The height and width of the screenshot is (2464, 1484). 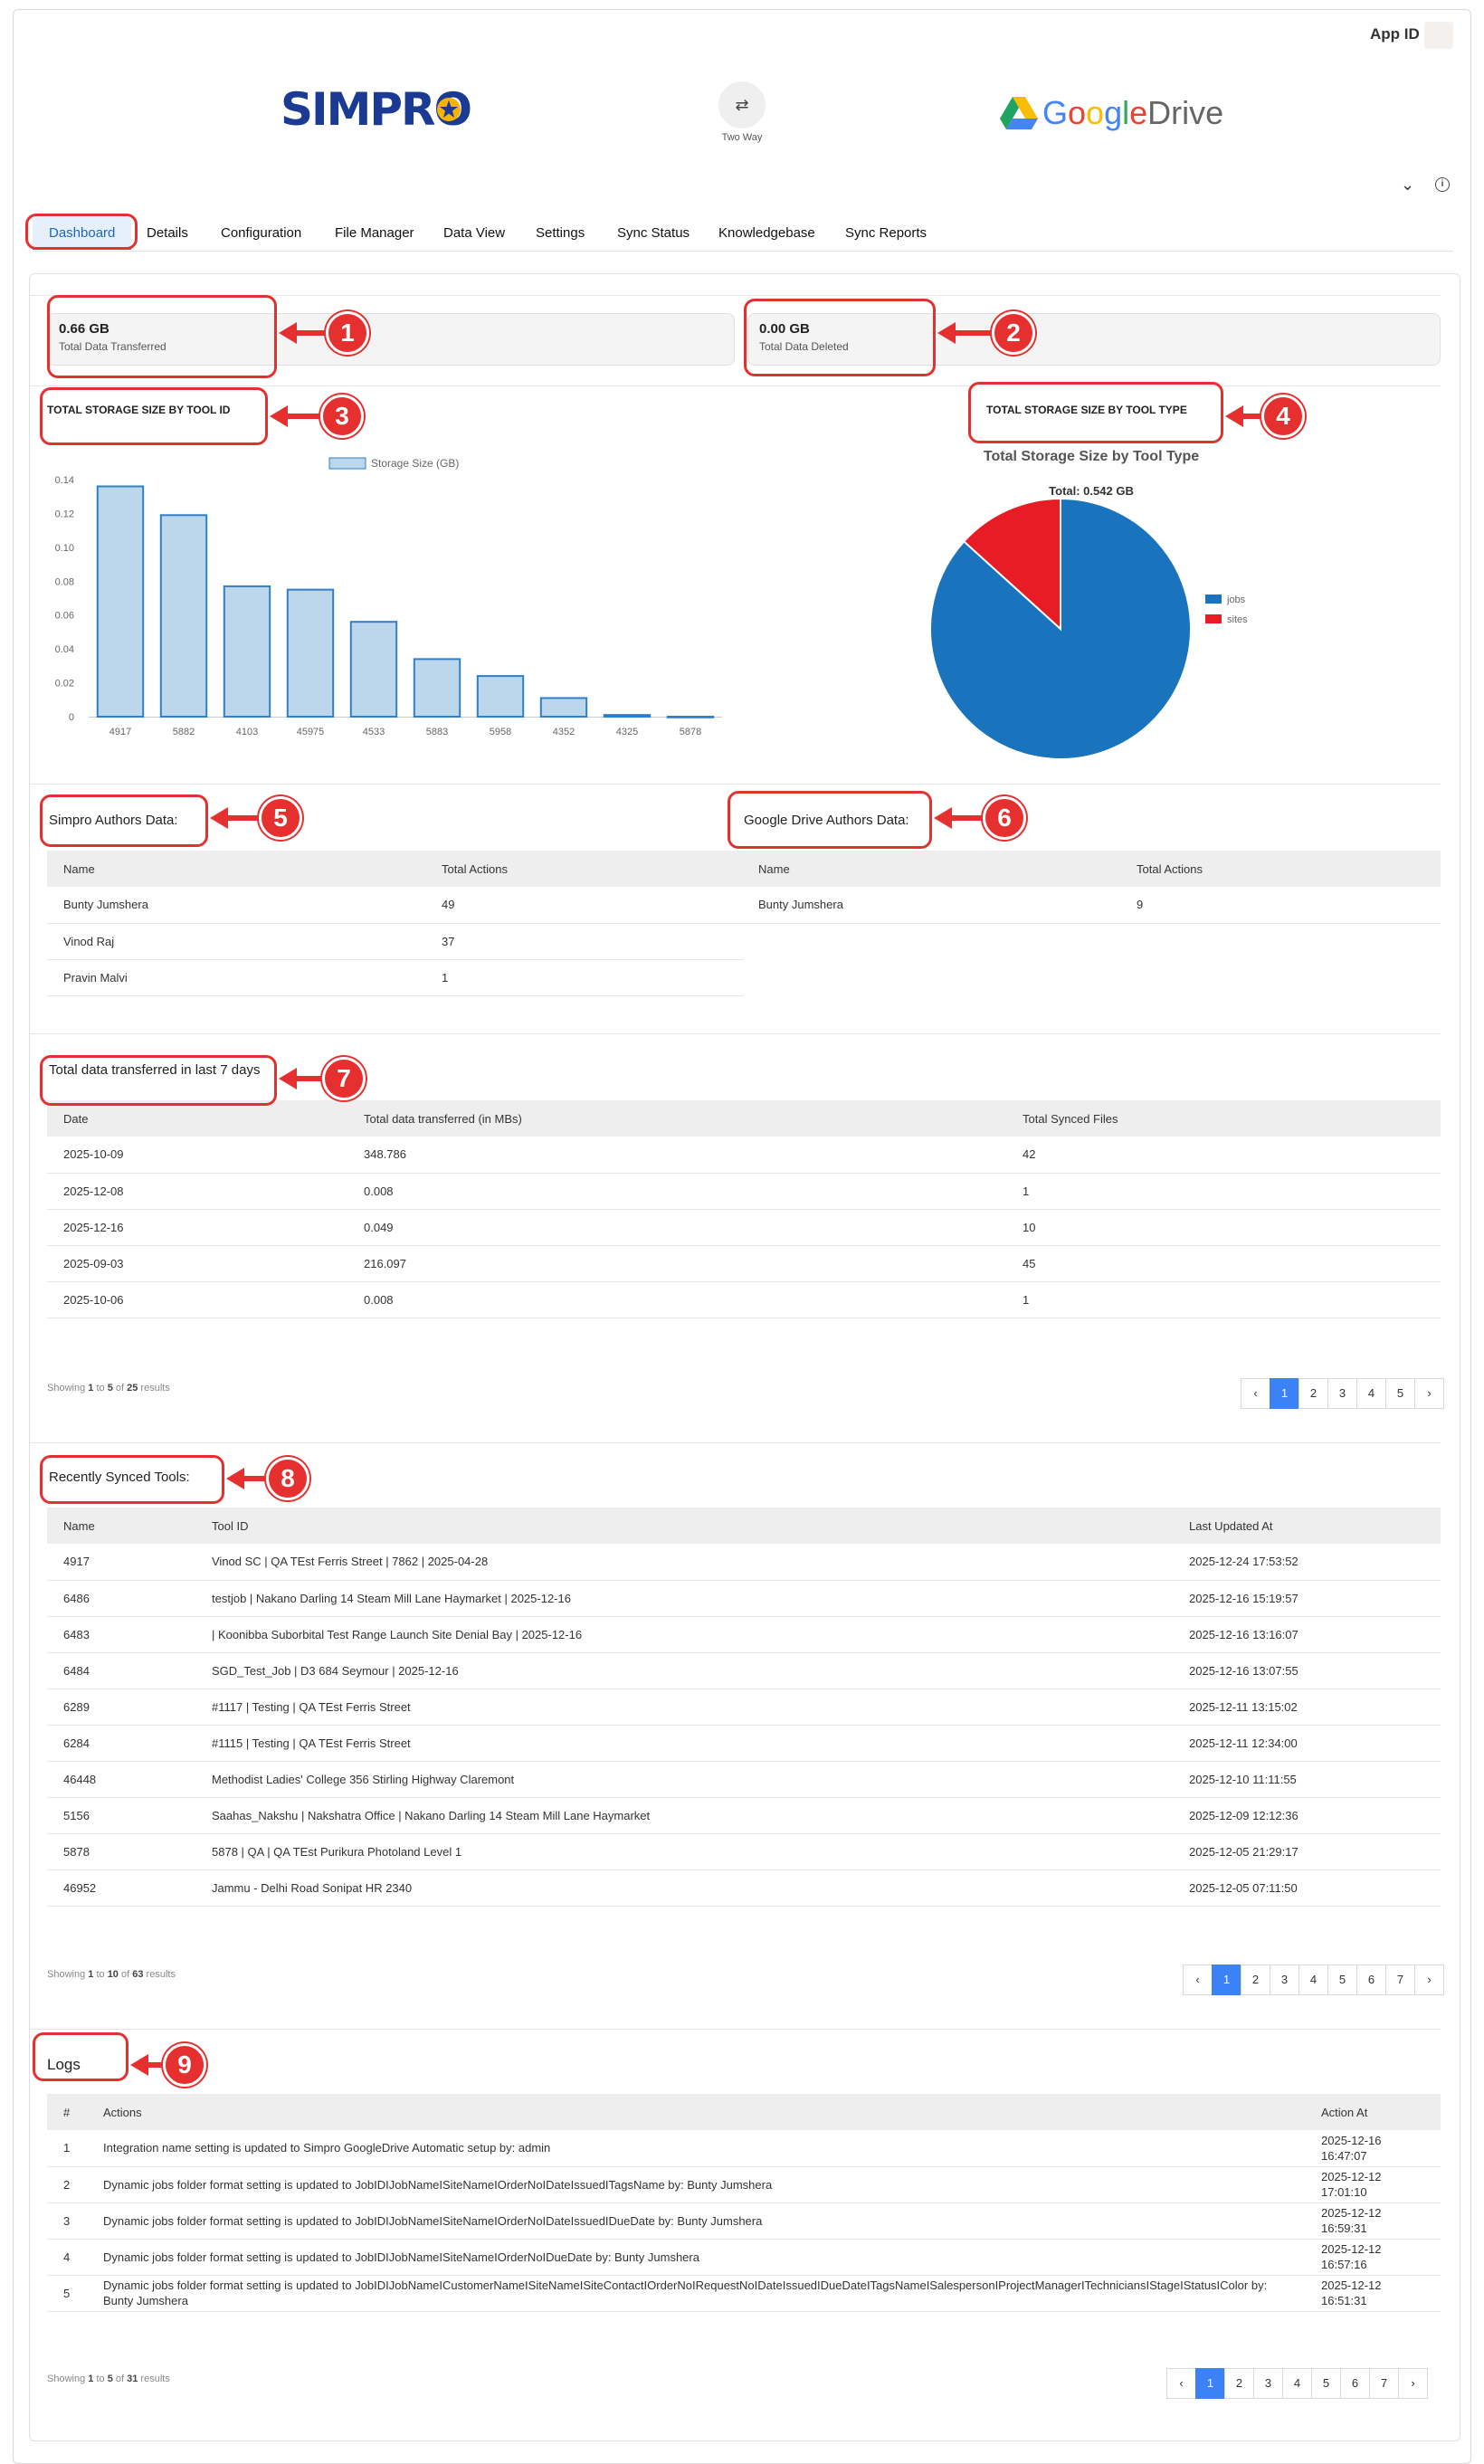 I want to click on tab-sync-status: Sync Status, so click(x=653, y=233).